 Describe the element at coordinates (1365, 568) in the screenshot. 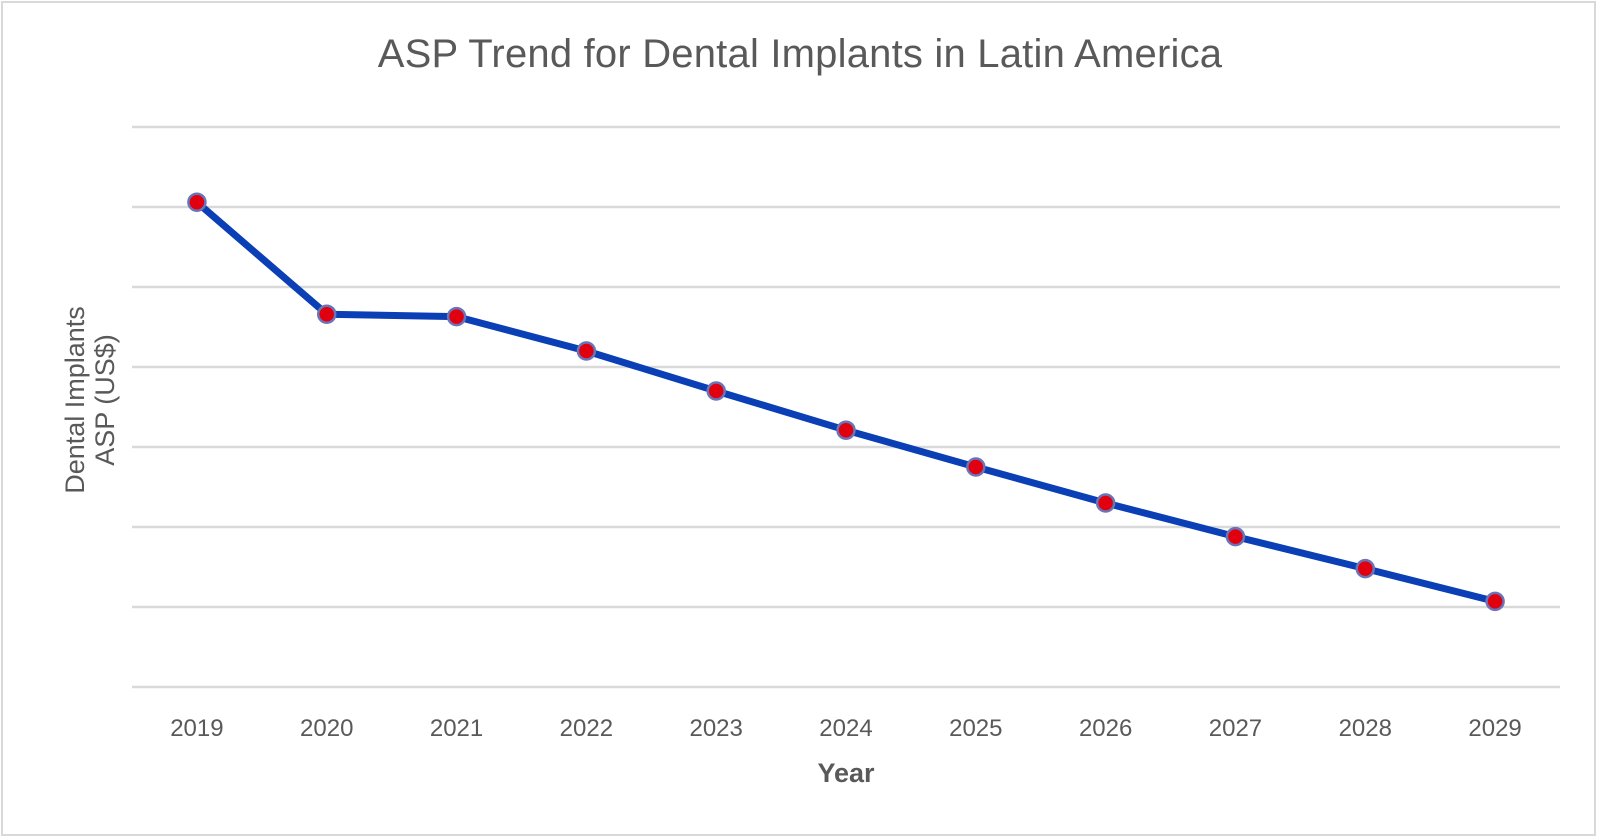

I see `data-point-2028` at that location.